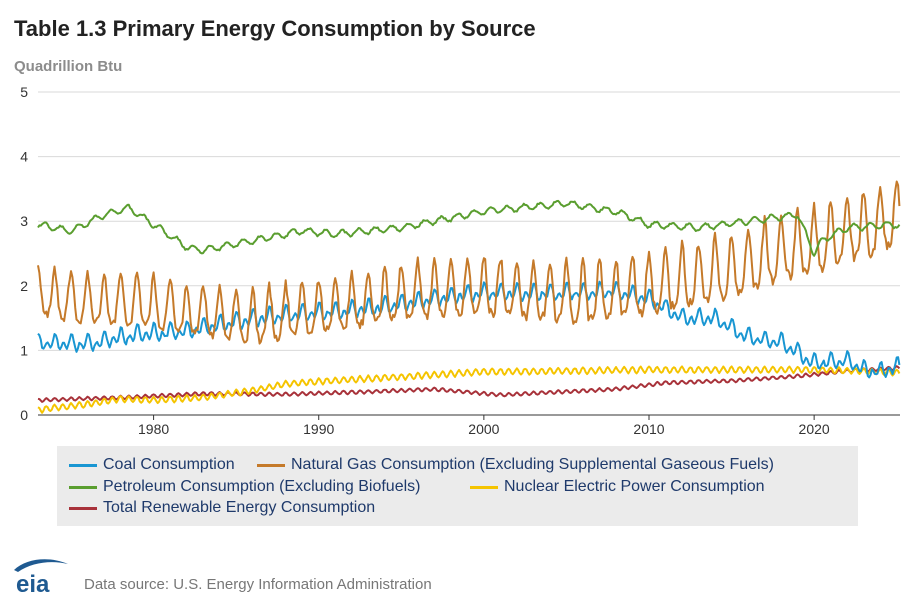  Describe the element at coordinates (634, 486) in the screenshot. I see `legend-label-nuclear: Nuclear Electric Power Consumption` at that location.